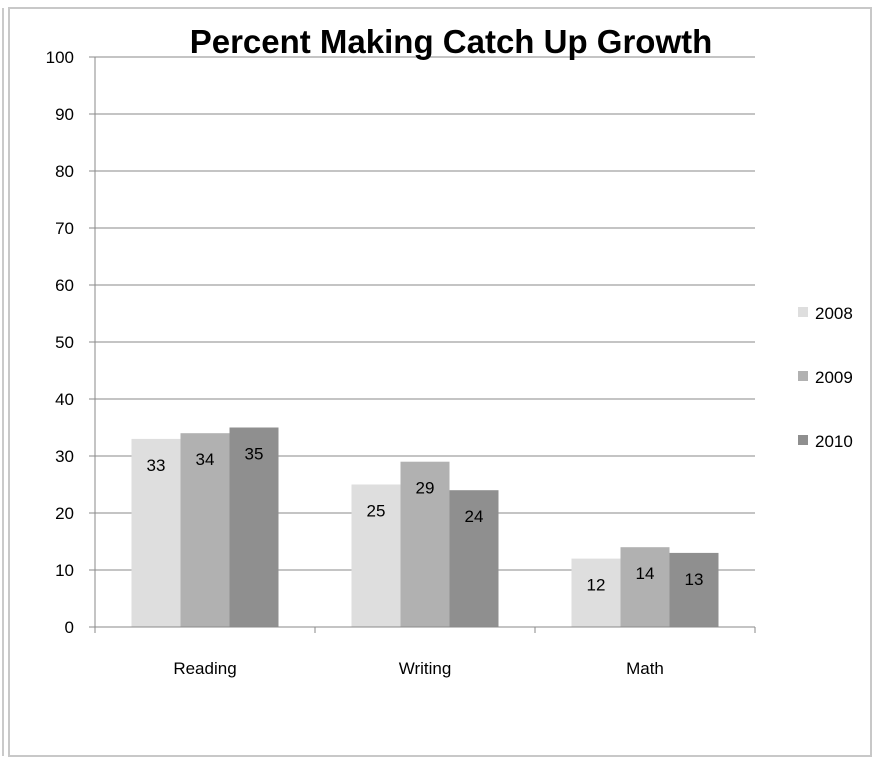  What do you see at coordinates (694, 579) in the screenshot?
I see `data-label-math-2010: 13` at bounding box center [694, 579].